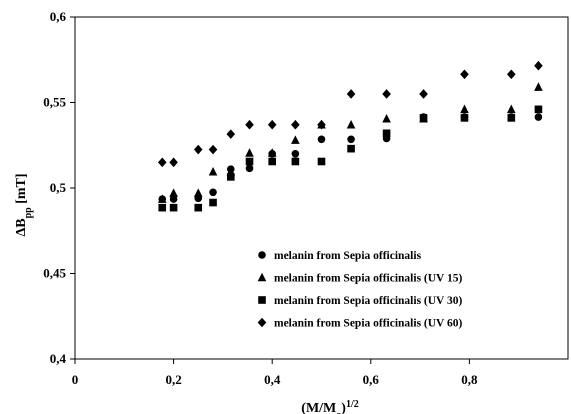  What do you see at coordinates (58, 358) in the screenshot?
I see `y-tick-label: 0,4` at bounding box center [58, 358].